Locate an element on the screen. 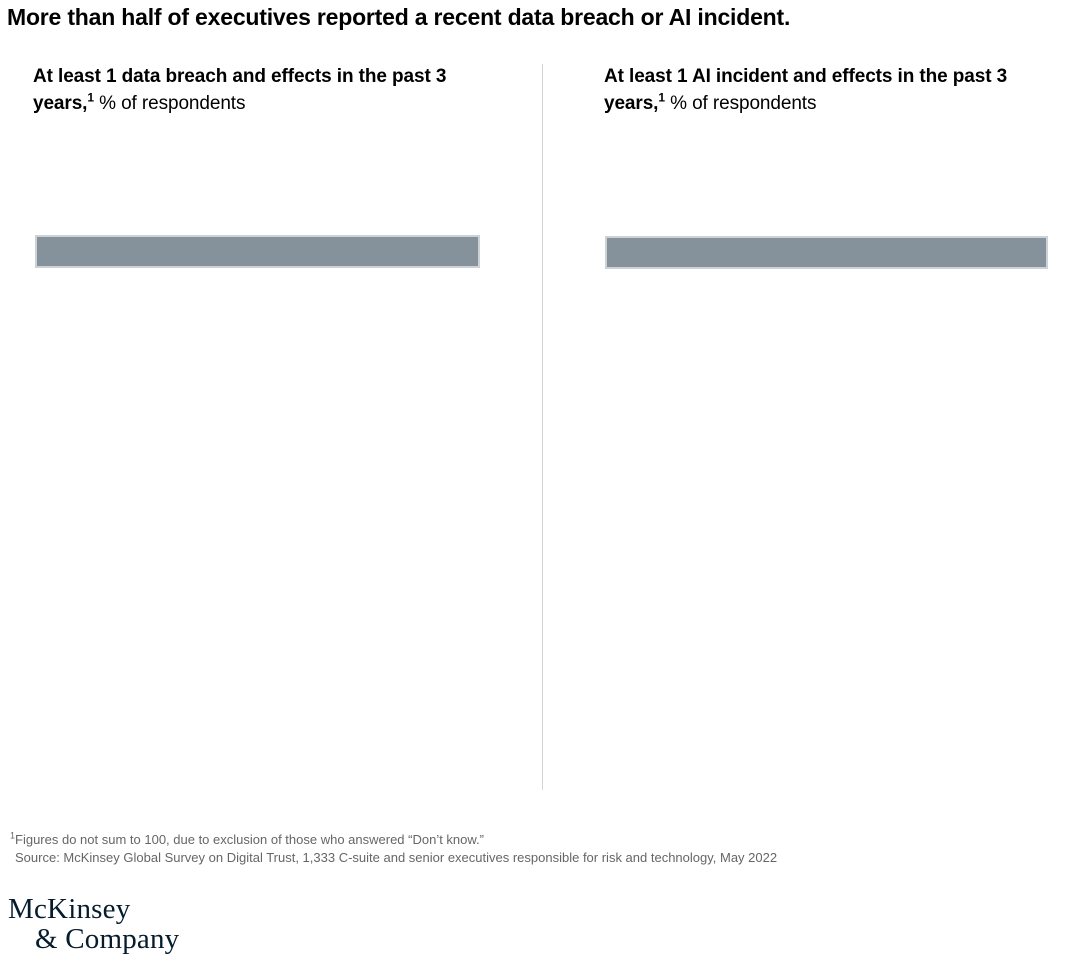 The width and height of the screenshot is (1080, 964). mckinsey-logo: McKinsey & Company is located at coordinates (93, 924).